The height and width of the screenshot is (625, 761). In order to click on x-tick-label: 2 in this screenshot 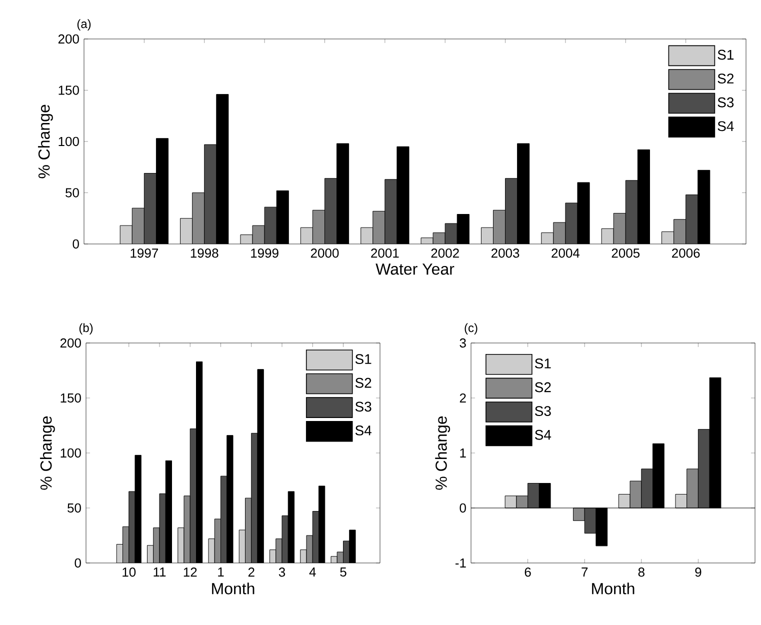, I will do `click(251, 572)`.